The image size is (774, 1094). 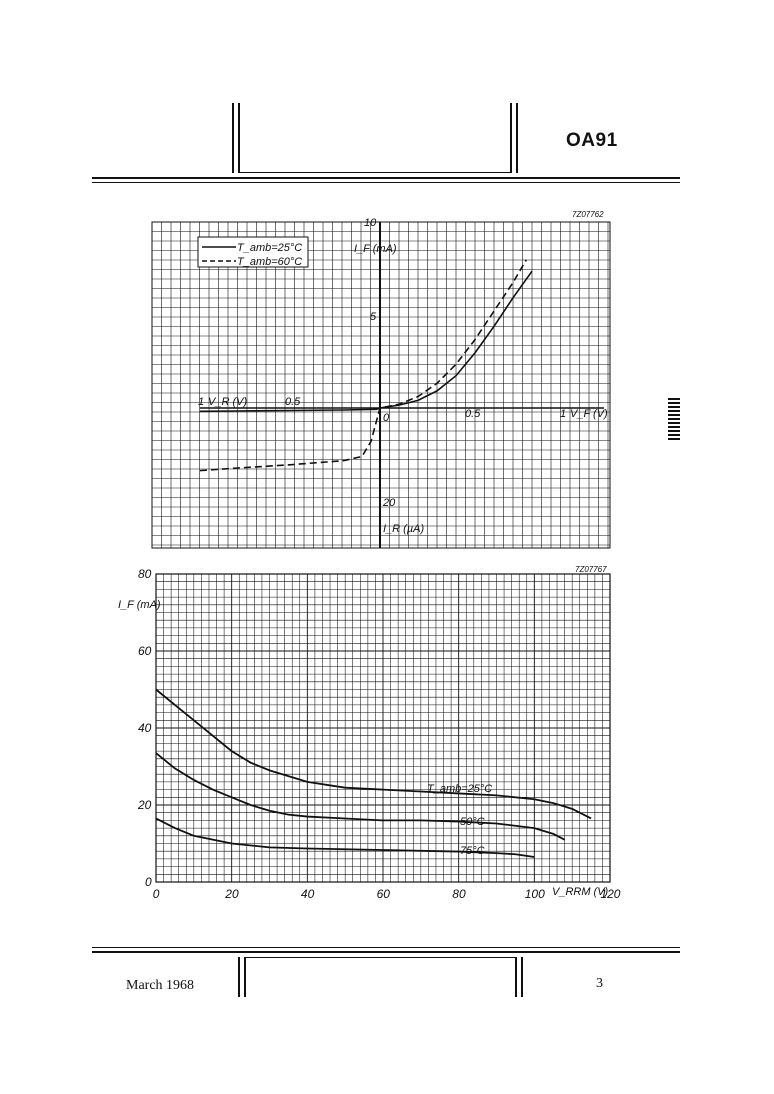 What do you see at coordinates (599, 983) in the screenshot?
I see `page-number: 3` at bounding box center [599, 983].